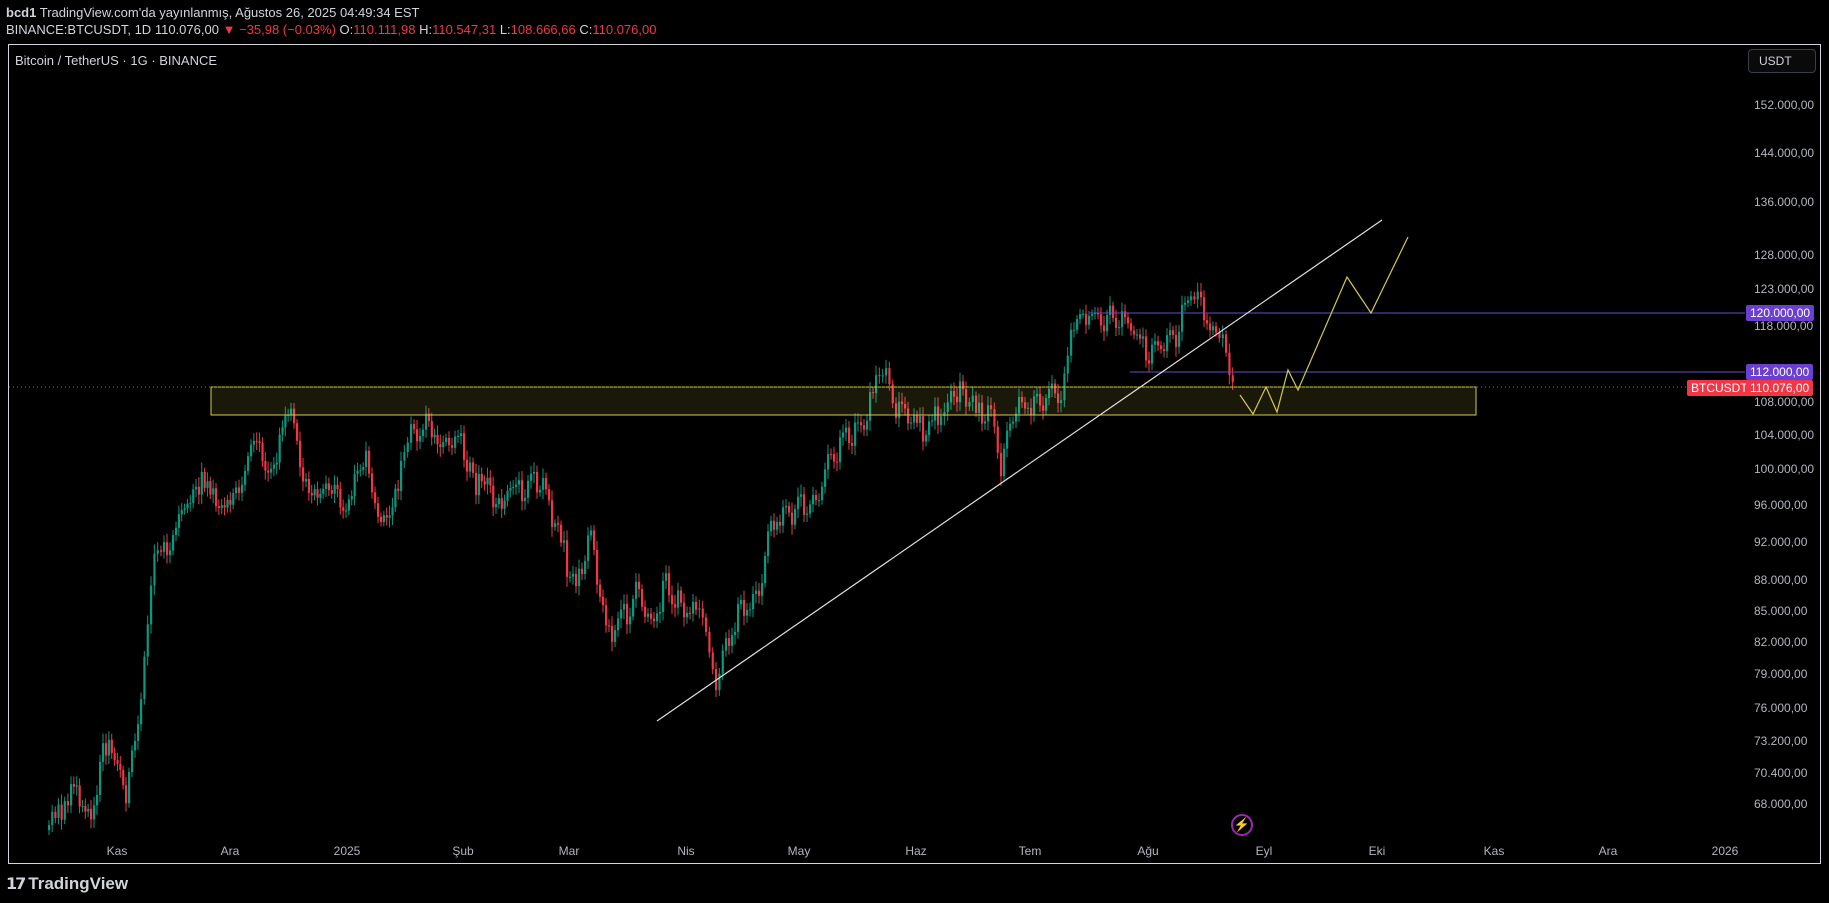 The image size is (1829, 903). I want to click on projection-path, so click(1324, 326).